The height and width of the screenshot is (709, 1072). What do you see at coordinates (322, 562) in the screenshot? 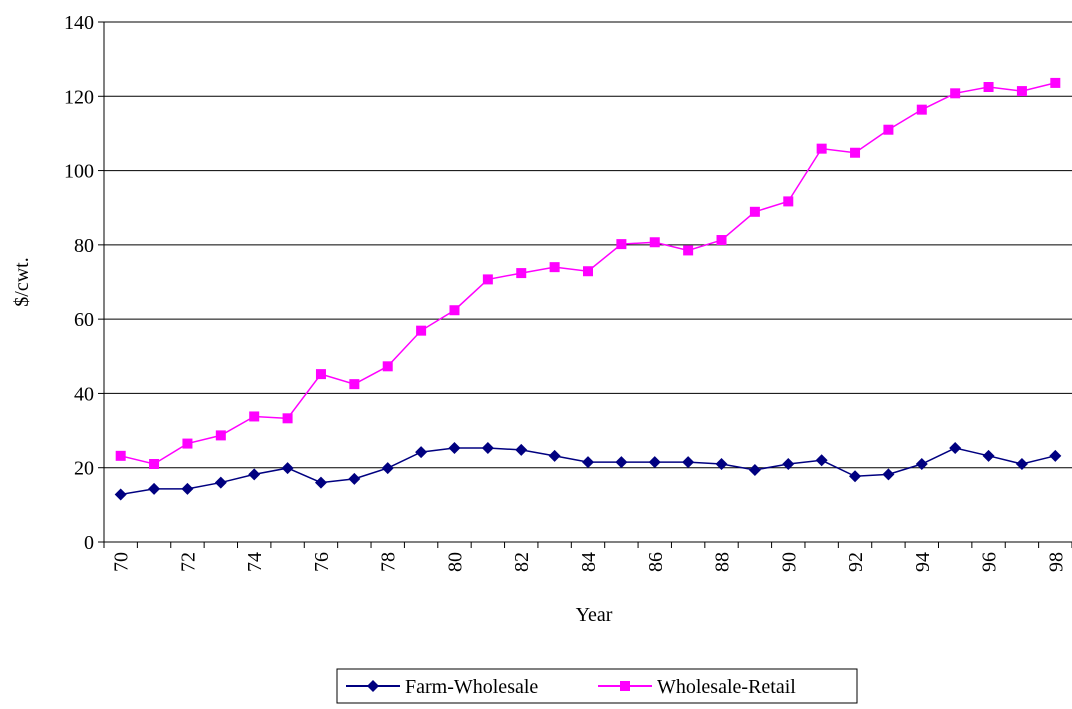
I see `x-tick-label-76: 76` at bounding box center [322, 562].